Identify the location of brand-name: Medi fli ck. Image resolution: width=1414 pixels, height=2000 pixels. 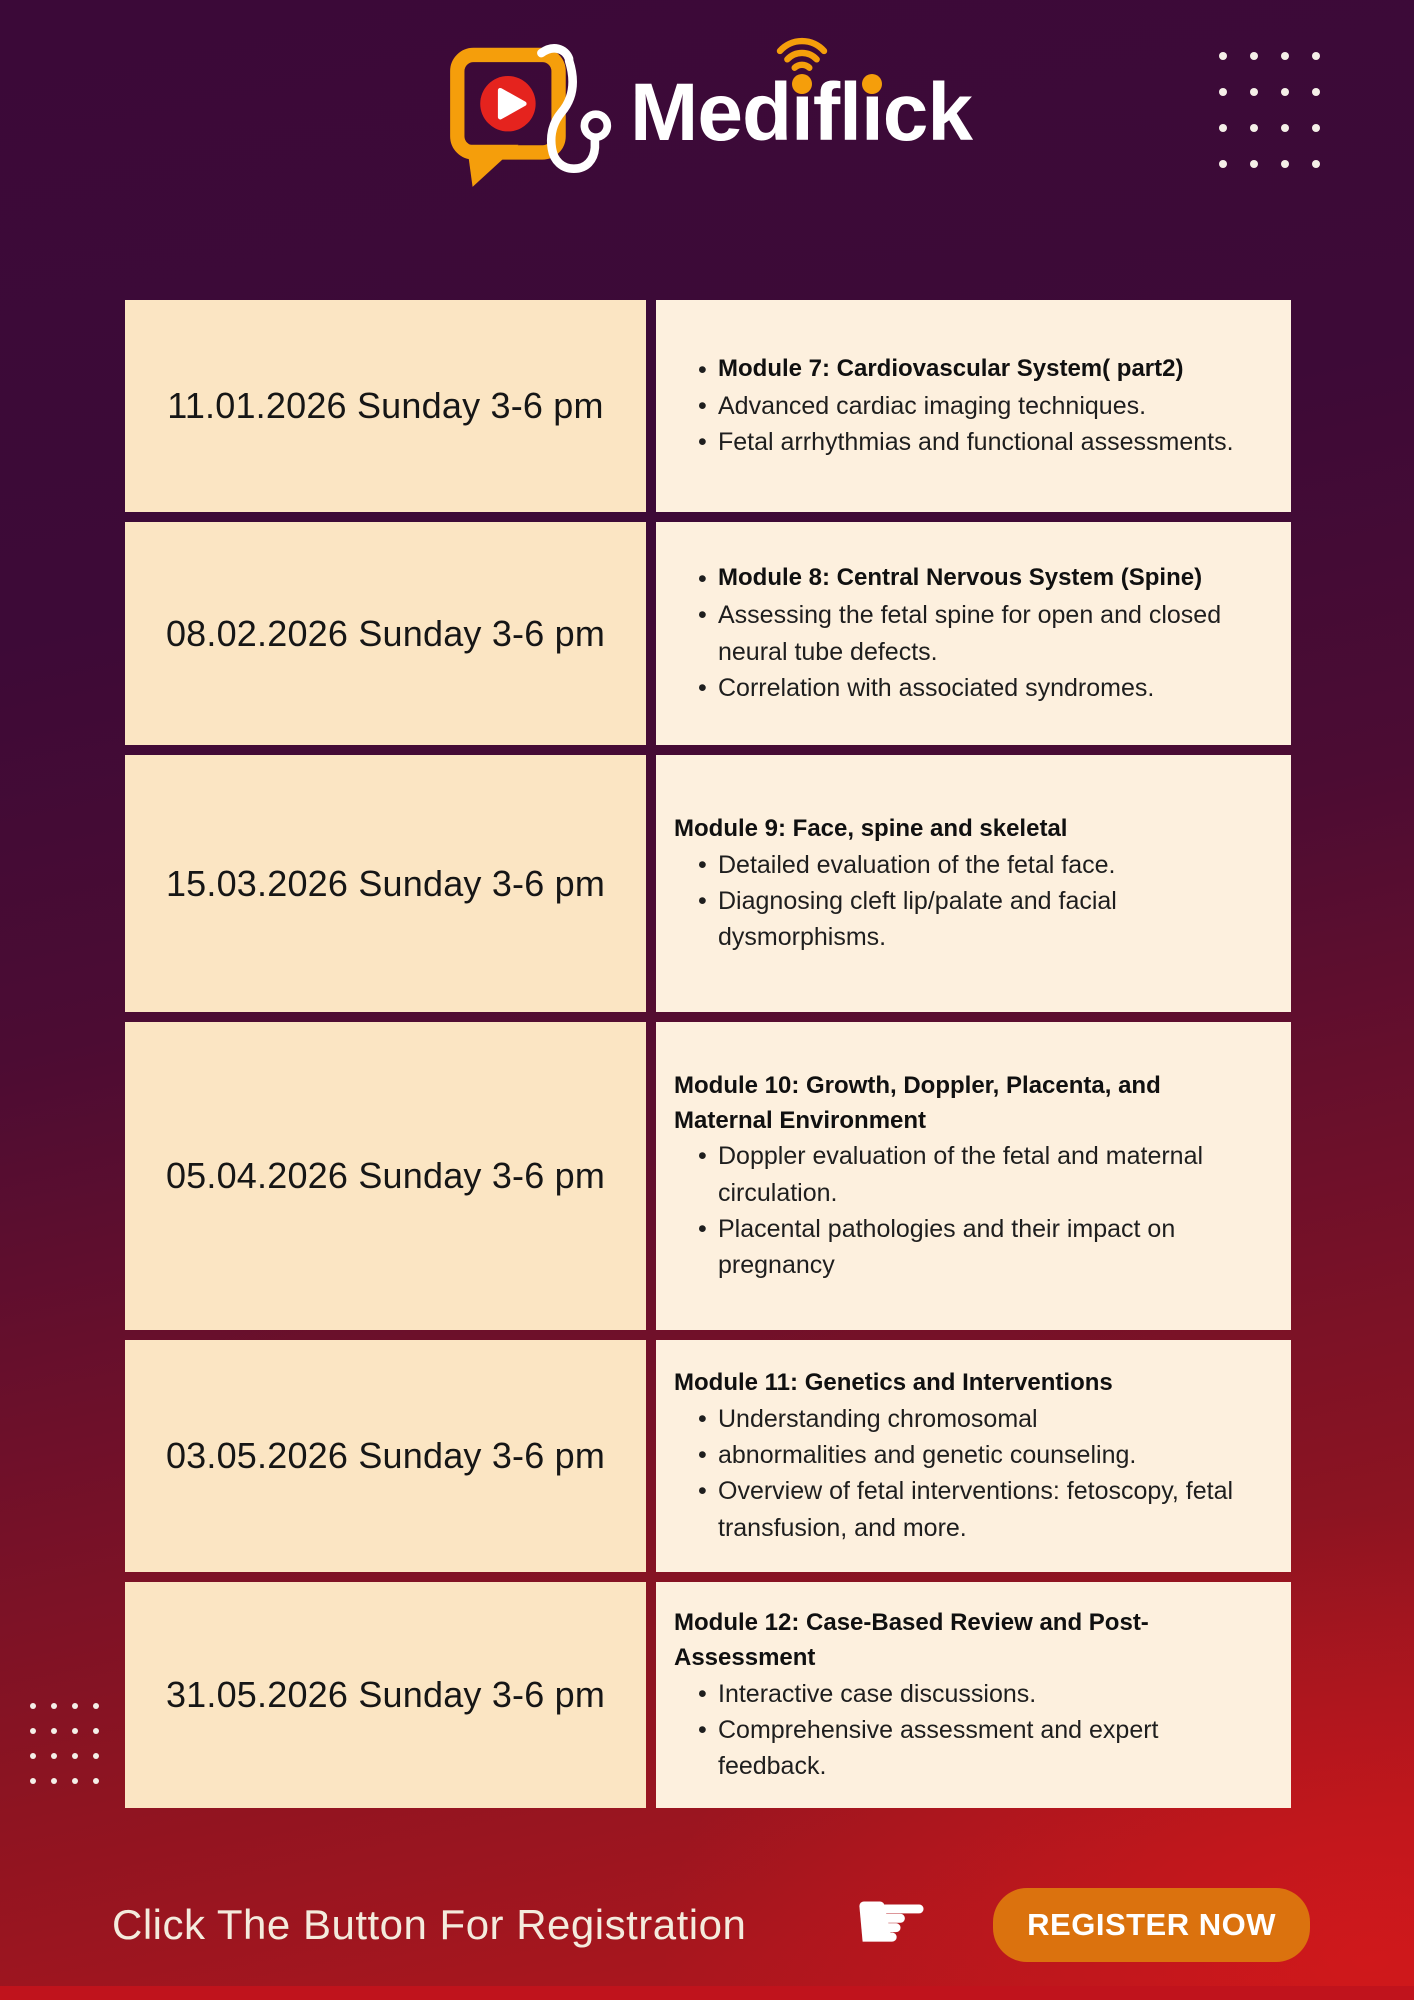
(801, 95).